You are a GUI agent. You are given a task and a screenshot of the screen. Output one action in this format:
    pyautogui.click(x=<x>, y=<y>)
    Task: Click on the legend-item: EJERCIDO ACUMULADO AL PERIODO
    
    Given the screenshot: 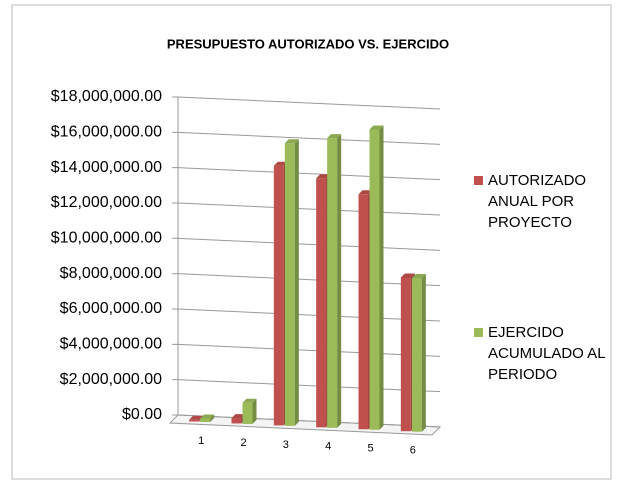 What is the action you would take?
    pyautogui.click(x=546, y=353)
    